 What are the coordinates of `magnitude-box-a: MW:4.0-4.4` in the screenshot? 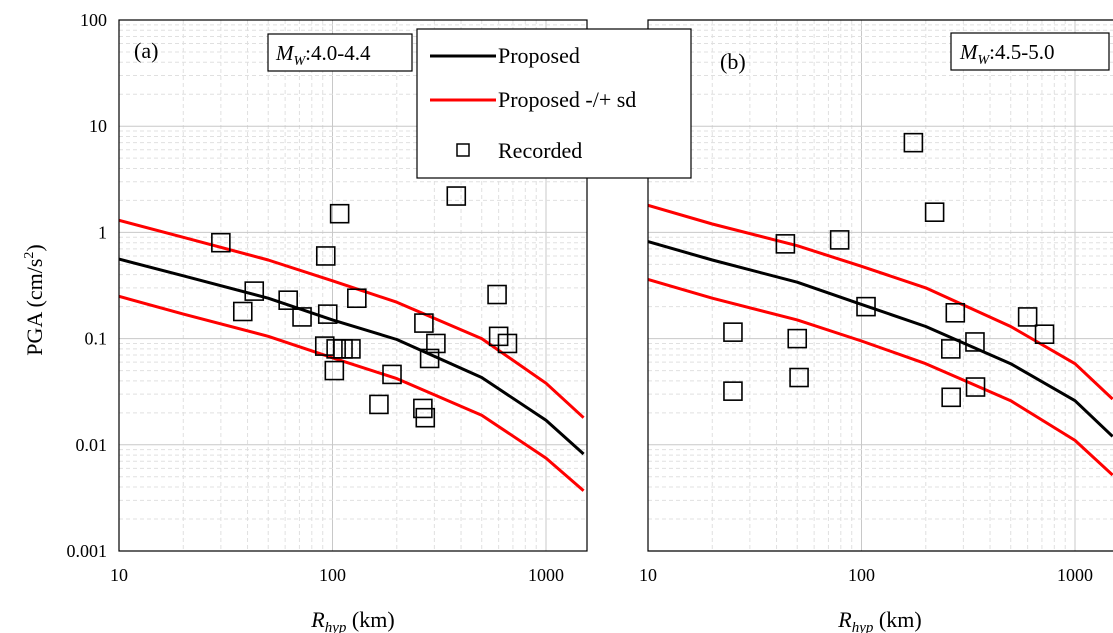 It's located at (340, 52).